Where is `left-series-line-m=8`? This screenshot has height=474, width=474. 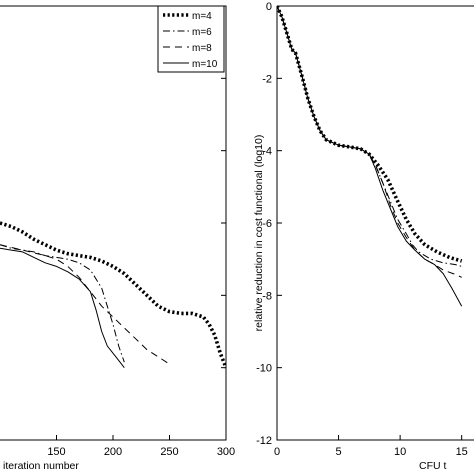 left-series-line-m=8 is located at coordinates (85, 304).